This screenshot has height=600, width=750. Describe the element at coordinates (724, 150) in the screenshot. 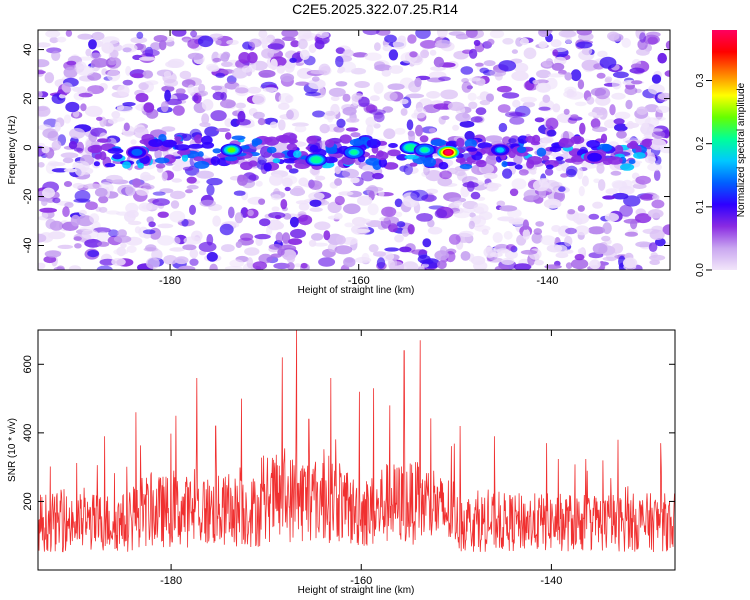

I see `colorbar-gradient` at that location.